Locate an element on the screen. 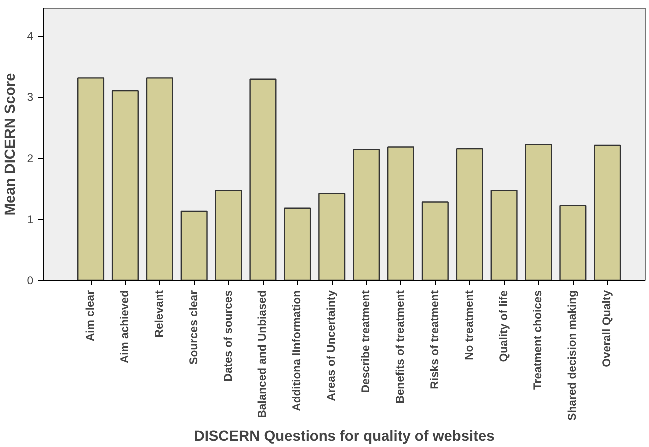 Image resolution: width=649 pixels, height=447 pixels. x-tick-label: Shared decision making is located at coordinates (573, 355).